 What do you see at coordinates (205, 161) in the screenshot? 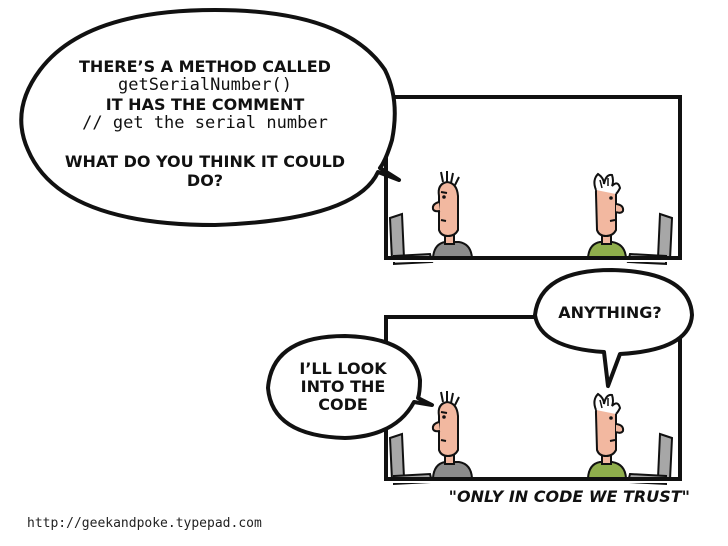
I see `bubble-1-line-5: WHAT DO YOU THINK IT COULD` at bounding box center [205, 161].